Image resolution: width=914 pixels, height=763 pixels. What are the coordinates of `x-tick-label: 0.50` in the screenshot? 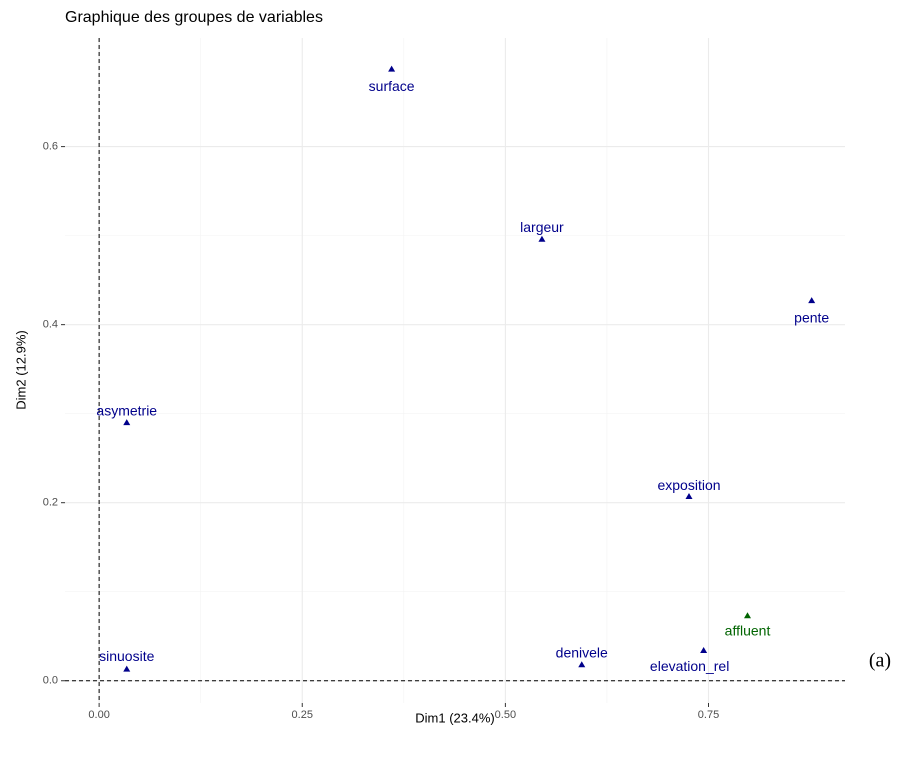 It's located at (505, 715).